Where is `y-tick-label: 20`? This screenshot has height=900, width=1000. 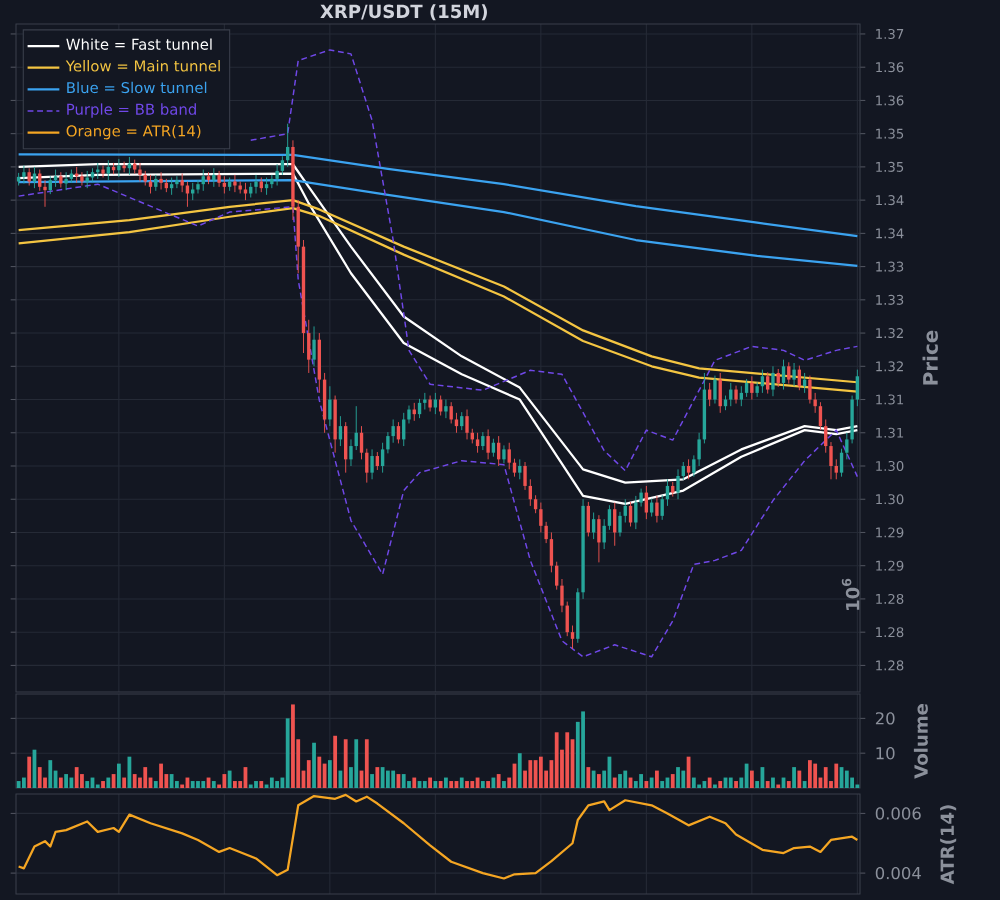
y-tick-label: 20 is located at coordinates (885, 718).